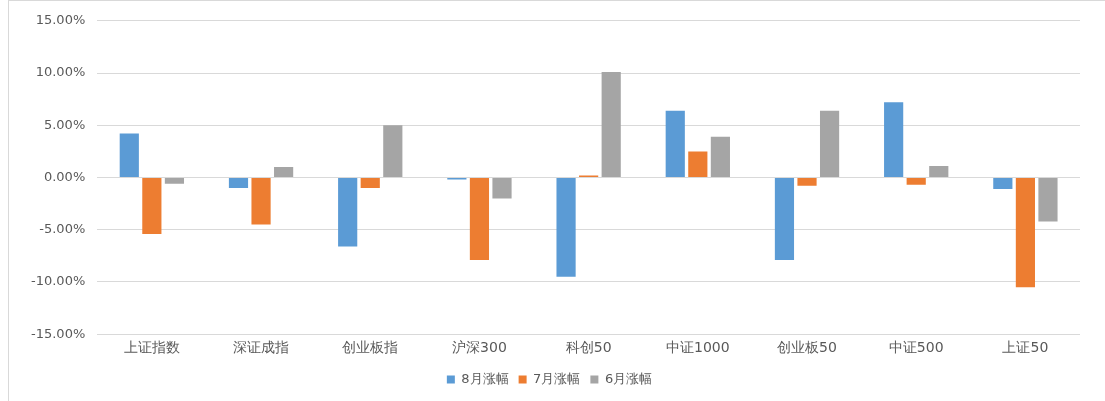  I want to click on y-tick-label: -5.00%, so click(62, 229).